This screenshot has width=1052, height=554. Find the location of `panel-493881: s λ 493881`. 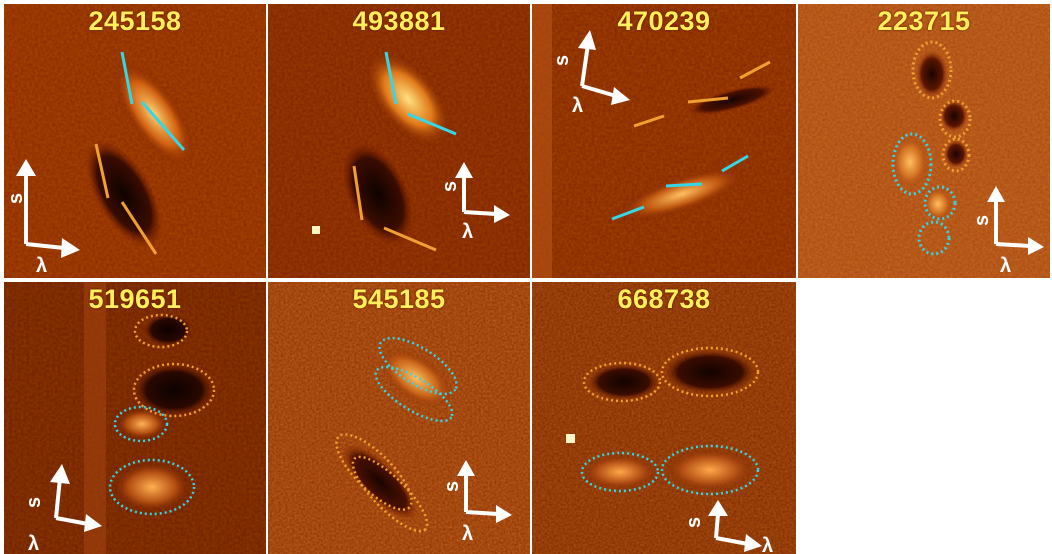

panel-493881: s λ 493881 is located at coordinates (399, 141).